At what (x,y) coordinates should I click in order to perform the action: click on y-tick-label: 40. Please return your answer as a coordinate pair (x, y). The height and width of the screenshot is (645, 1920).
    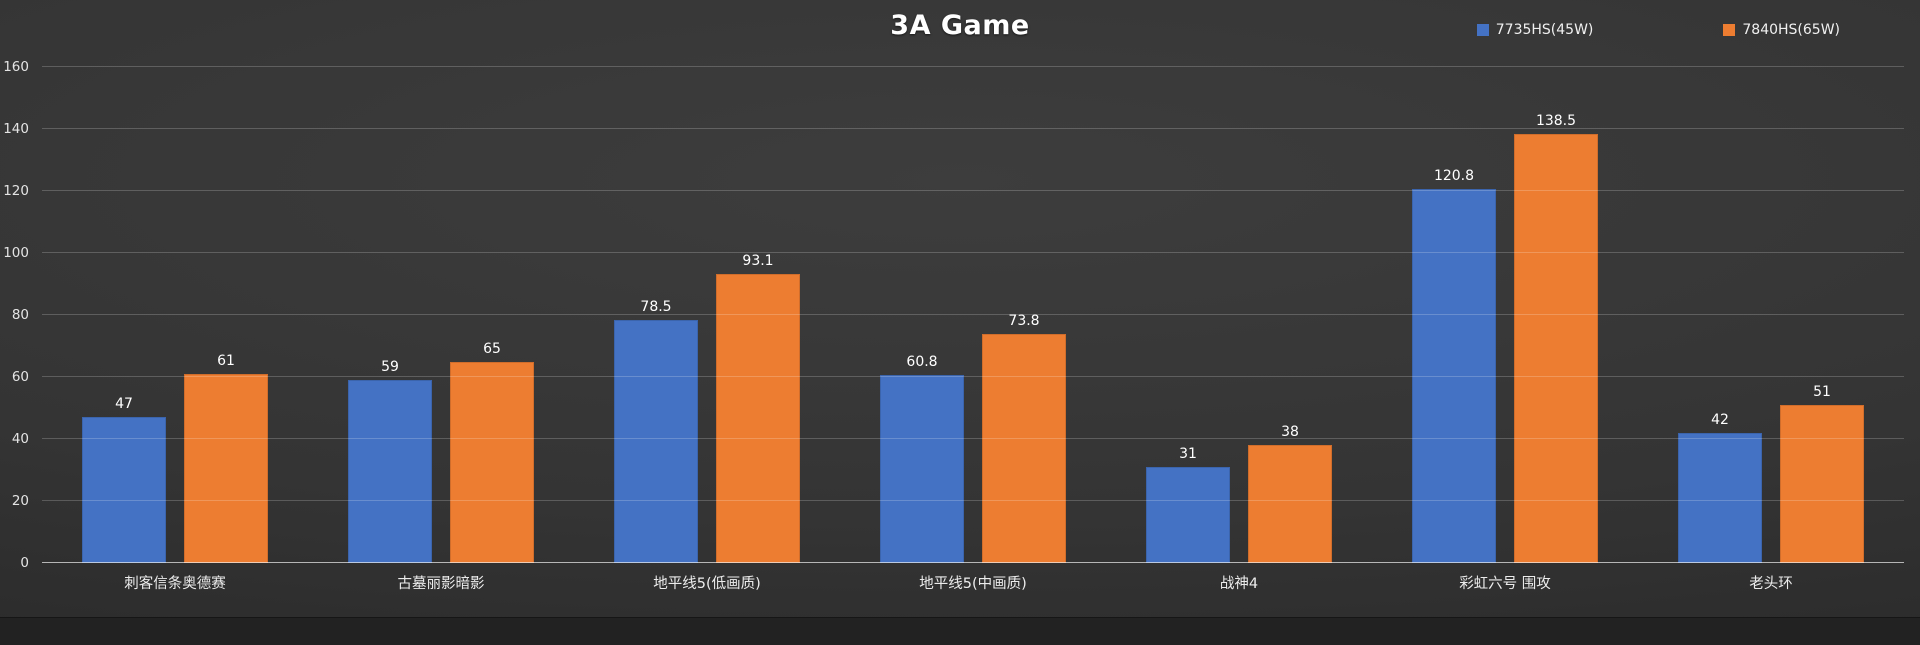
    Looking at the image, I should click on (20, 438).